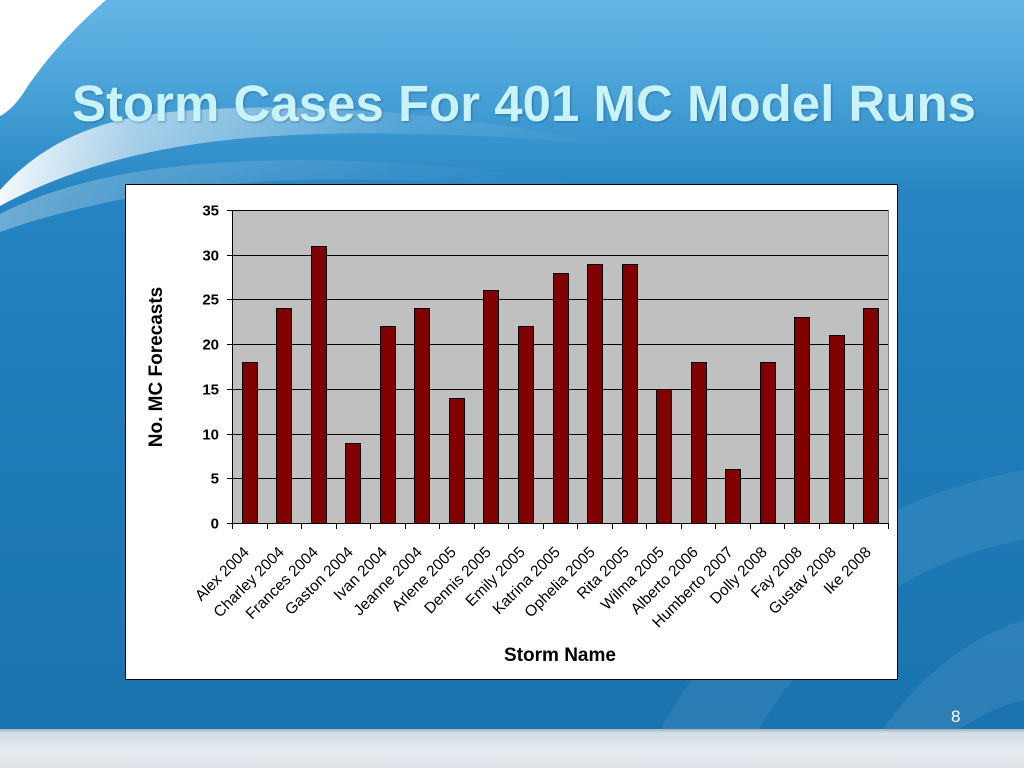 This screenshot has width=1024, height=768. What do you see at coordinates (524, 103) in the screenshot?
I see `slide-title: Storm Cases For 401 MC Model Runs` at bounding box center [524, 103].